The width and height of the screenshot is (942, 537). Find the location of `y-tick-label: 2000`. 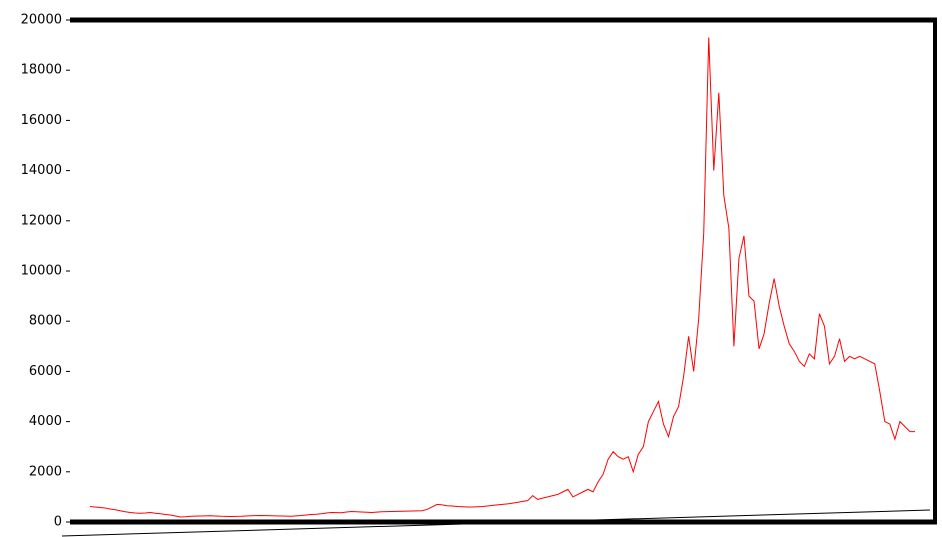

y-tick-label: 2000 is located at coordinates (45, 471).